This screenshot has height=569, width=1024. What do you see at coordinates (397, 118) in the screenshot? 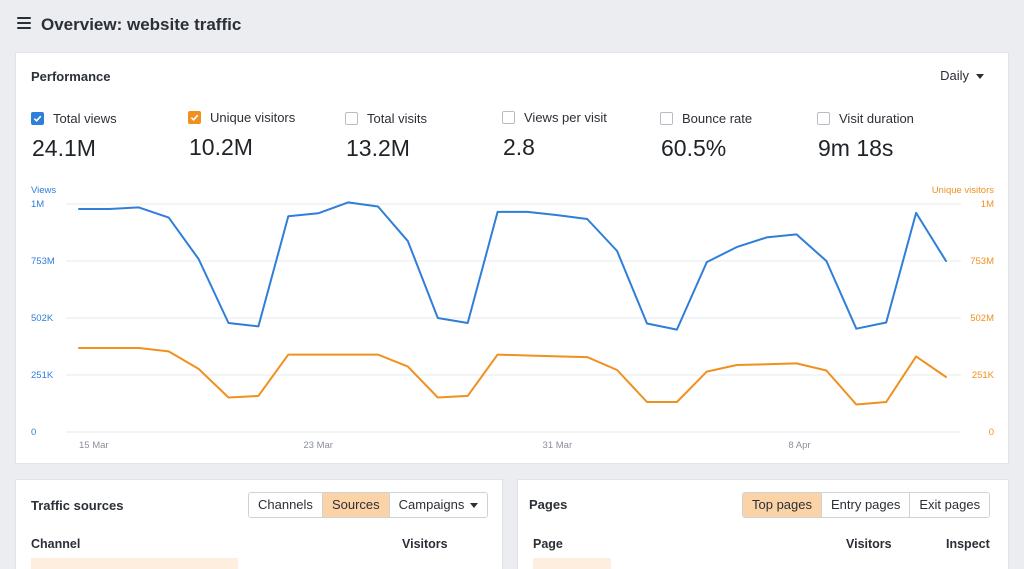
I see `metric-label: Total visits` at bounding box center [397, 118].